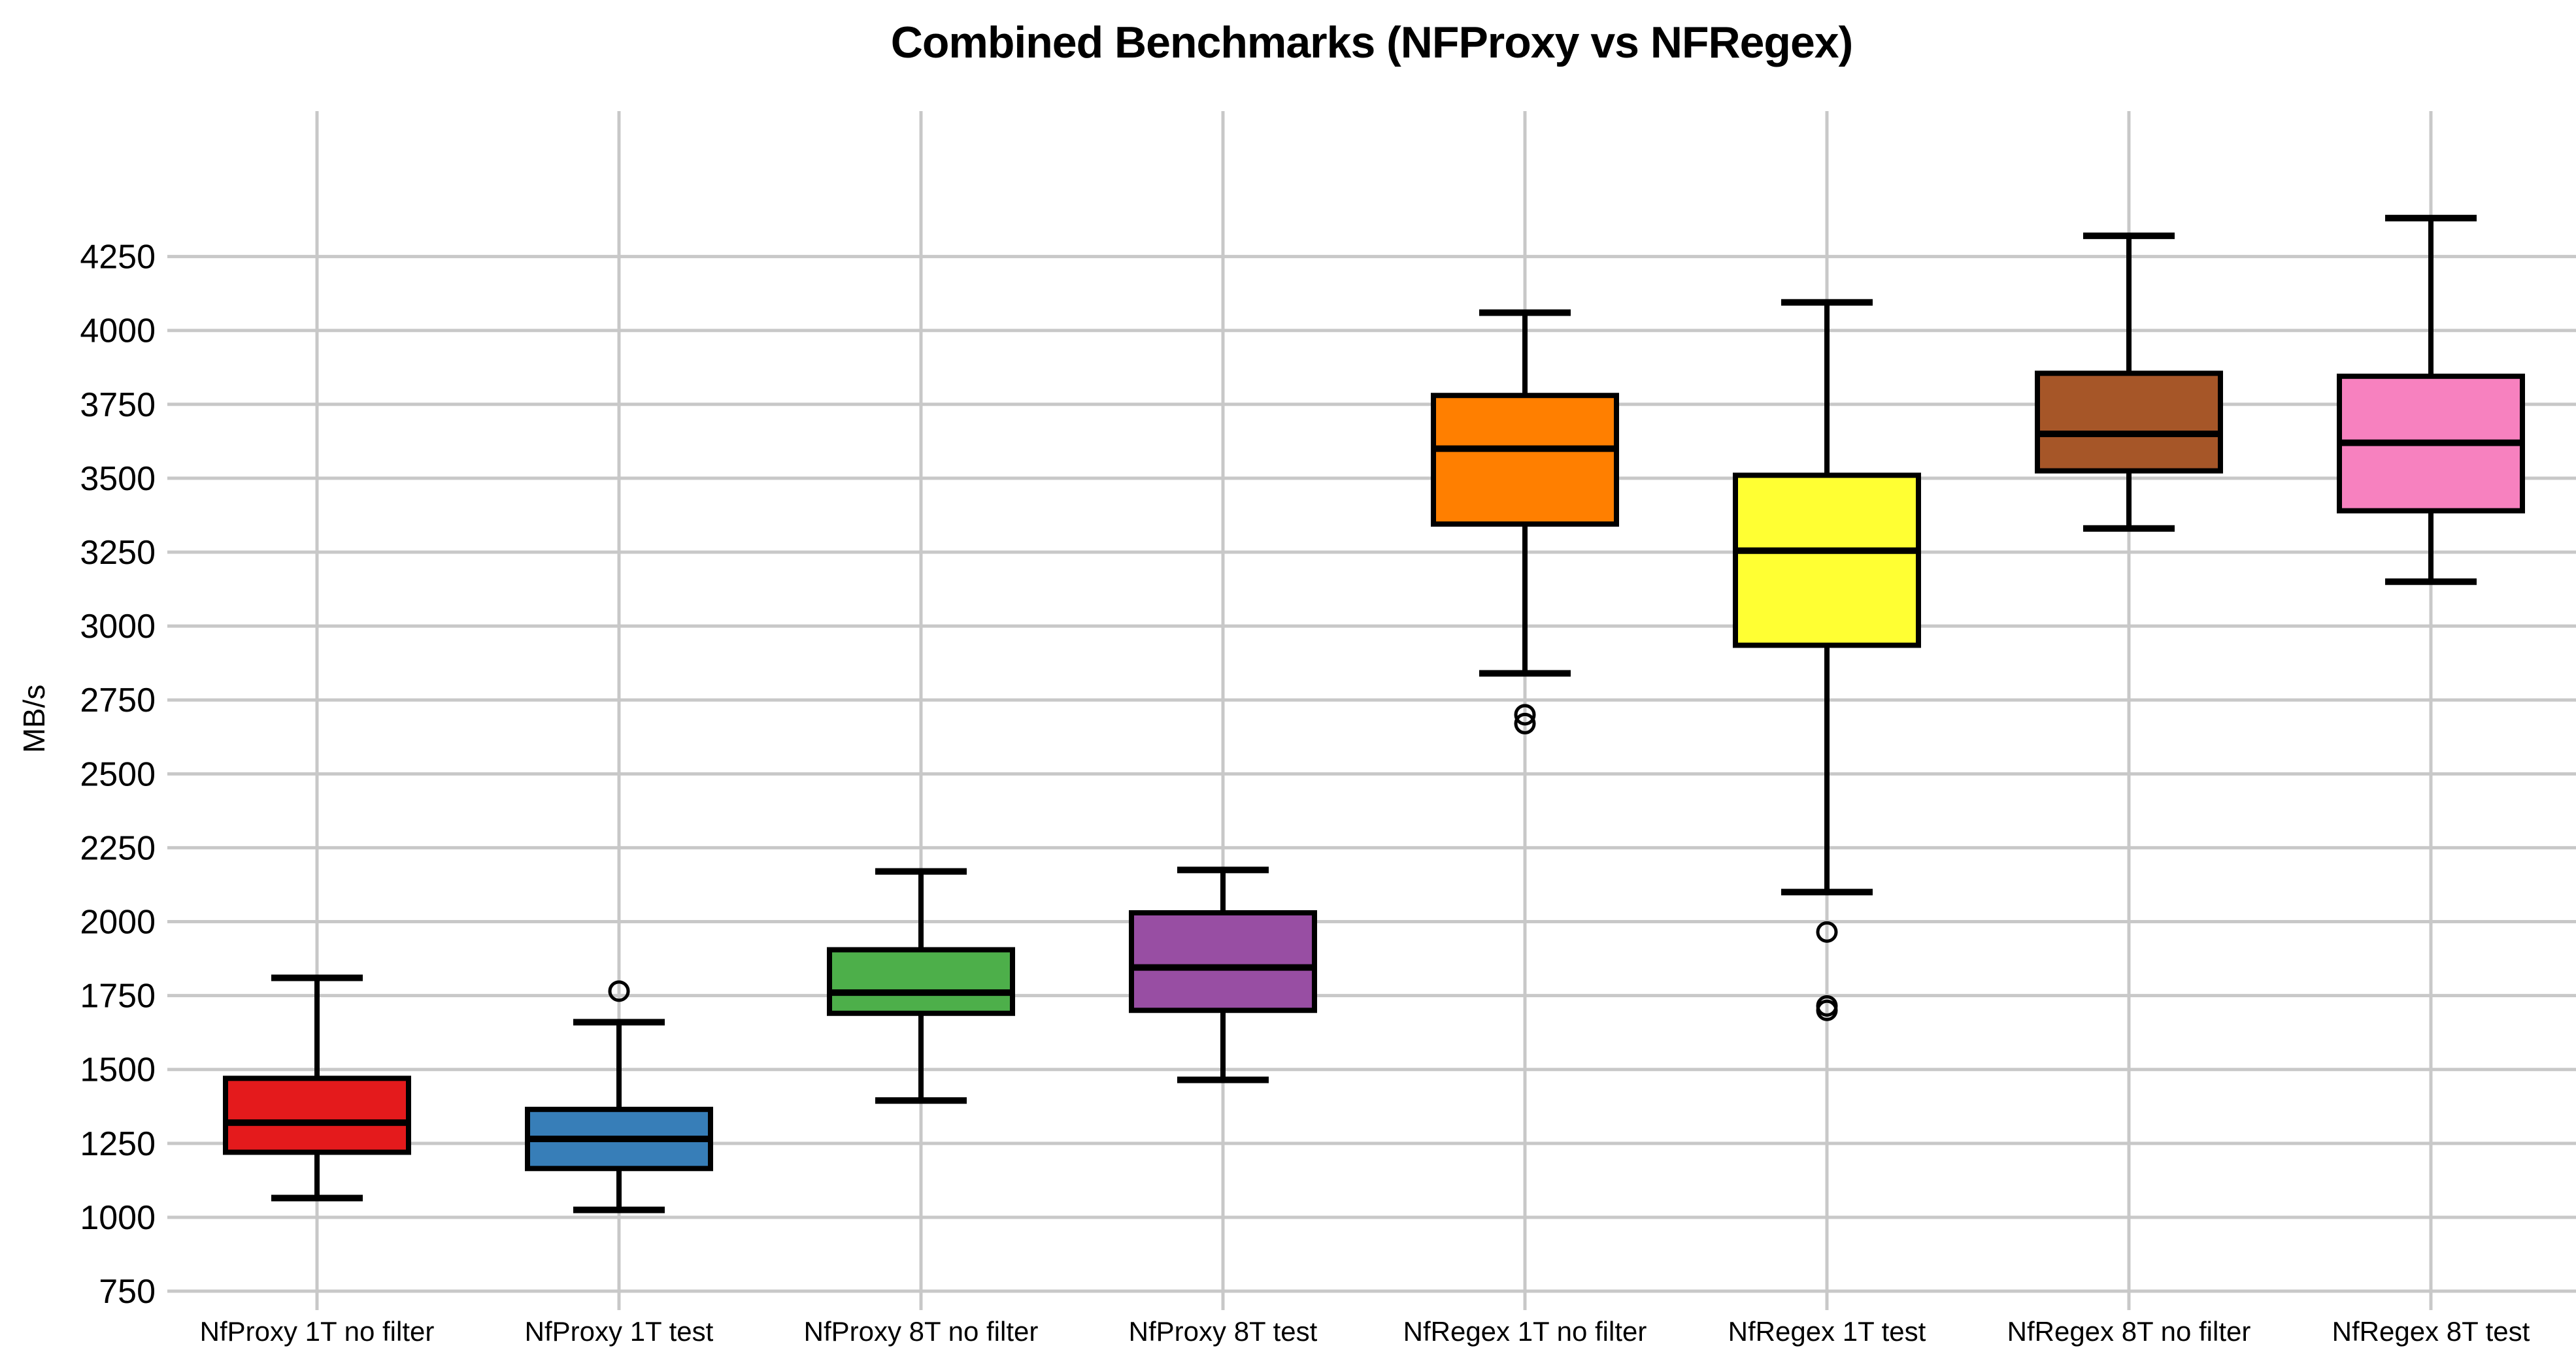  What do you see at coordinates (1223, 1331) in the screenshot?
I see `x-tick-label: NfProxy 8T test` at bounding box center [1223, 1331].